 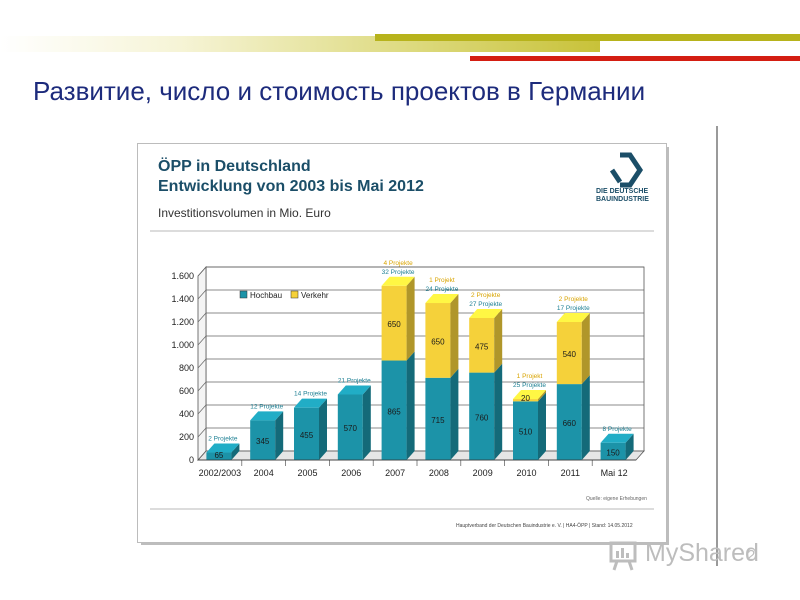 I want to click on x-tick-label: 2005, so click(x=307, y=473).